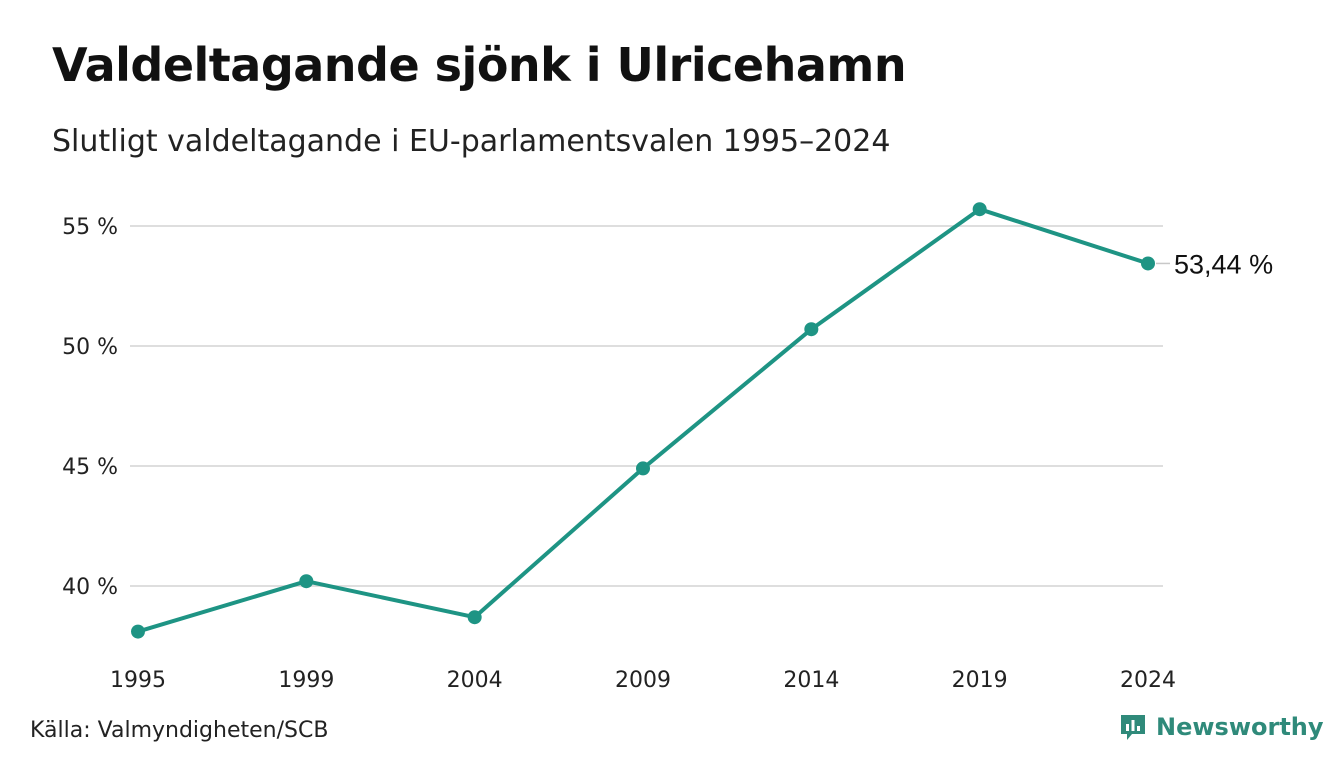 Image resolution: width=1340 pixels, height=780 pixels. What do you see at coordinates (90, 347) in the screenshot?
I see `y-tick-label: 50 %` at bounding box center [90, 347].